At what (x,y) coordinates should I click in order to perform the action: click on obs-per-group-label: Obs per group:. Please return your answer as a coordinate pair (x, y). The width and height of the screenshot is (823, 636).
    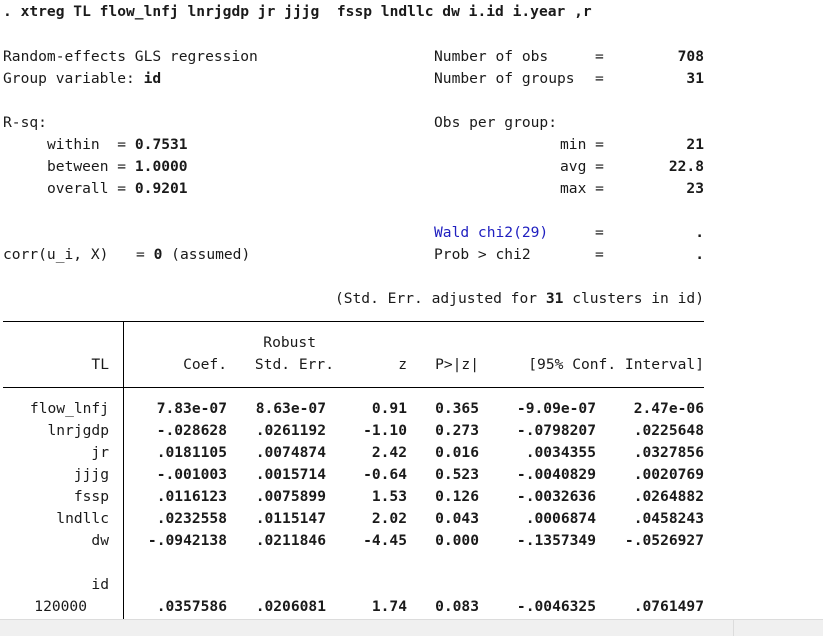
    Looking at the image, I should click on (496, 122).